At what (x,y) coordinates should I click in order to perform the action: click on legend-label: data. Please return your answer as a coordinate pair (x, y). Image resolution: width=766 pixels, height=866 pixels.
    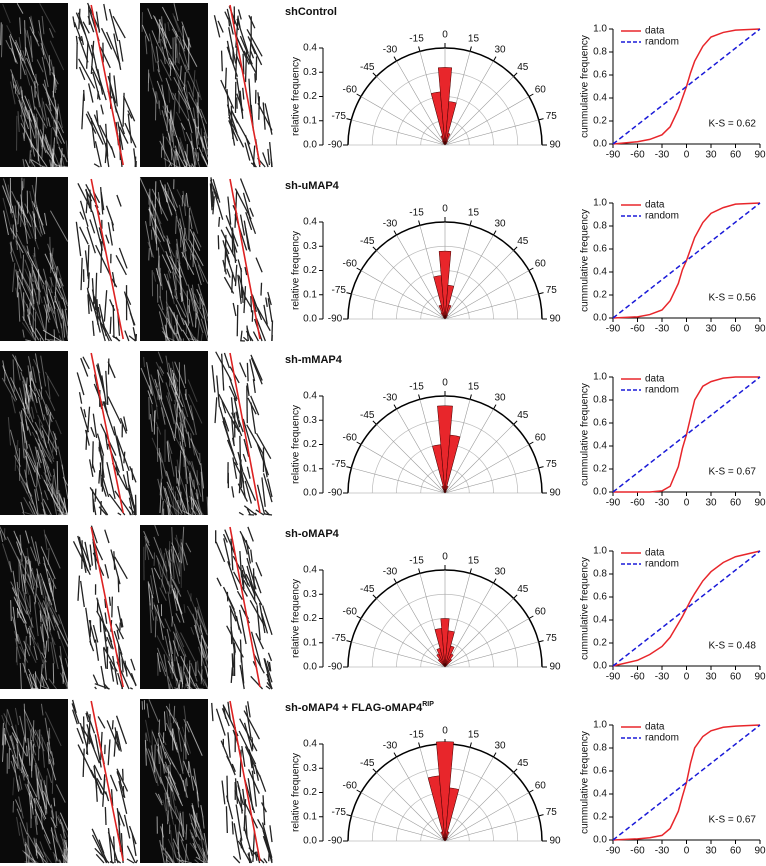
    Looking at the image, I should click on (655, 31).